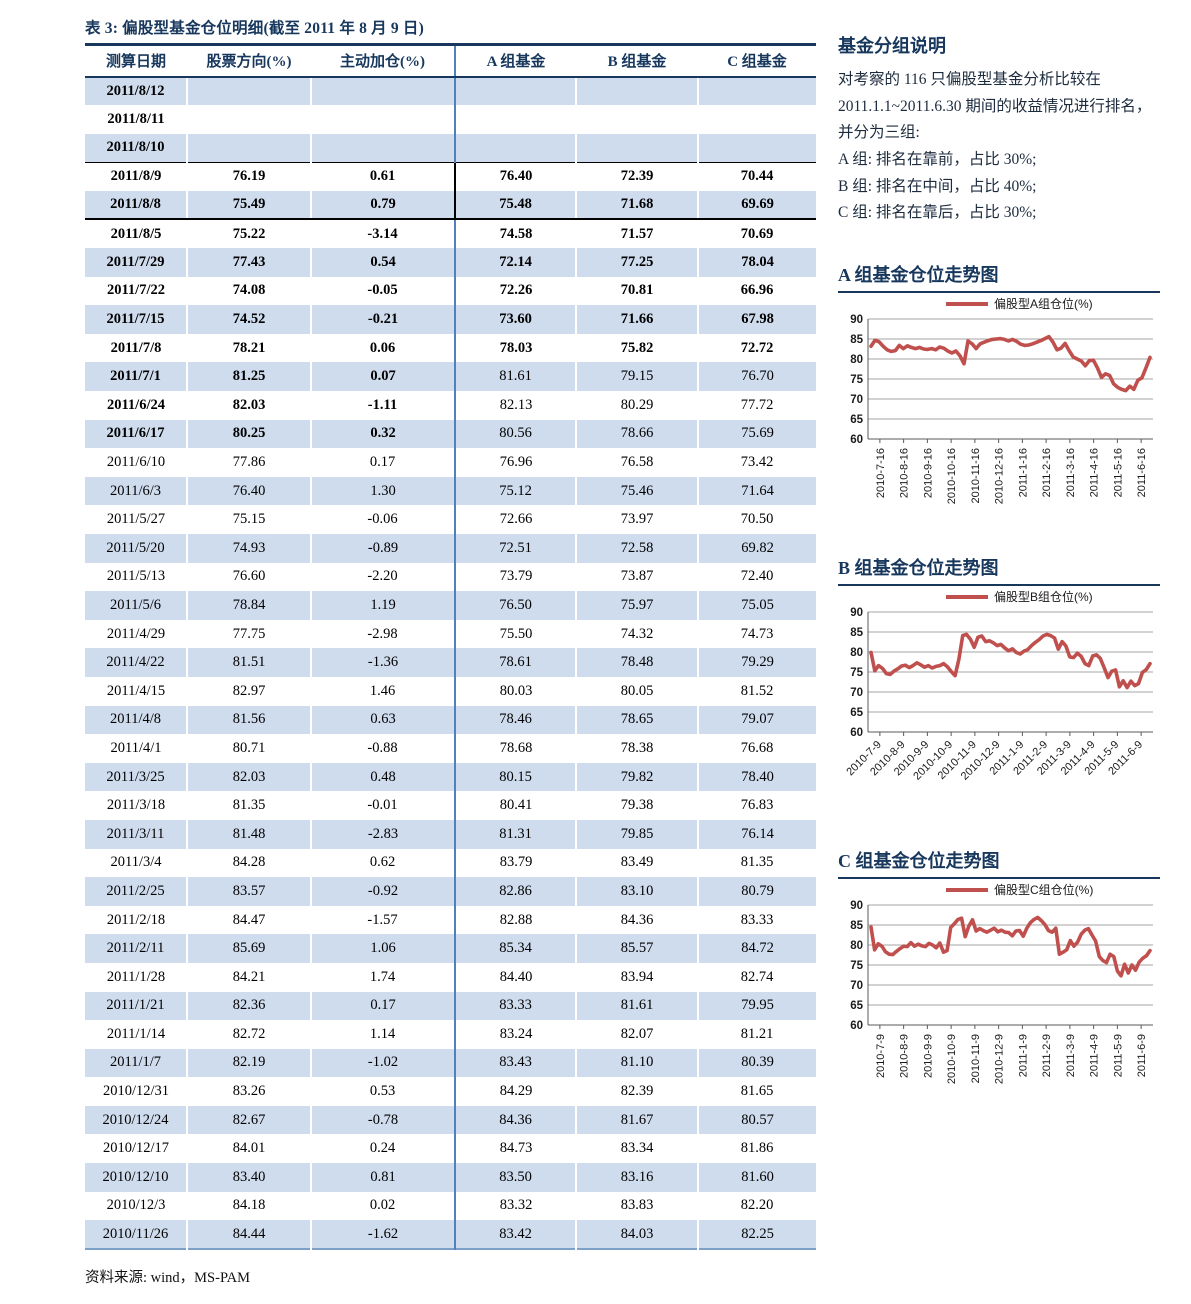 The width and height of the screenshot is (1191, 1304). What do you see at coordinates (757, 948) in the screenshot?
I see `value-cell: 84.72` at bounding box center [757, 948].